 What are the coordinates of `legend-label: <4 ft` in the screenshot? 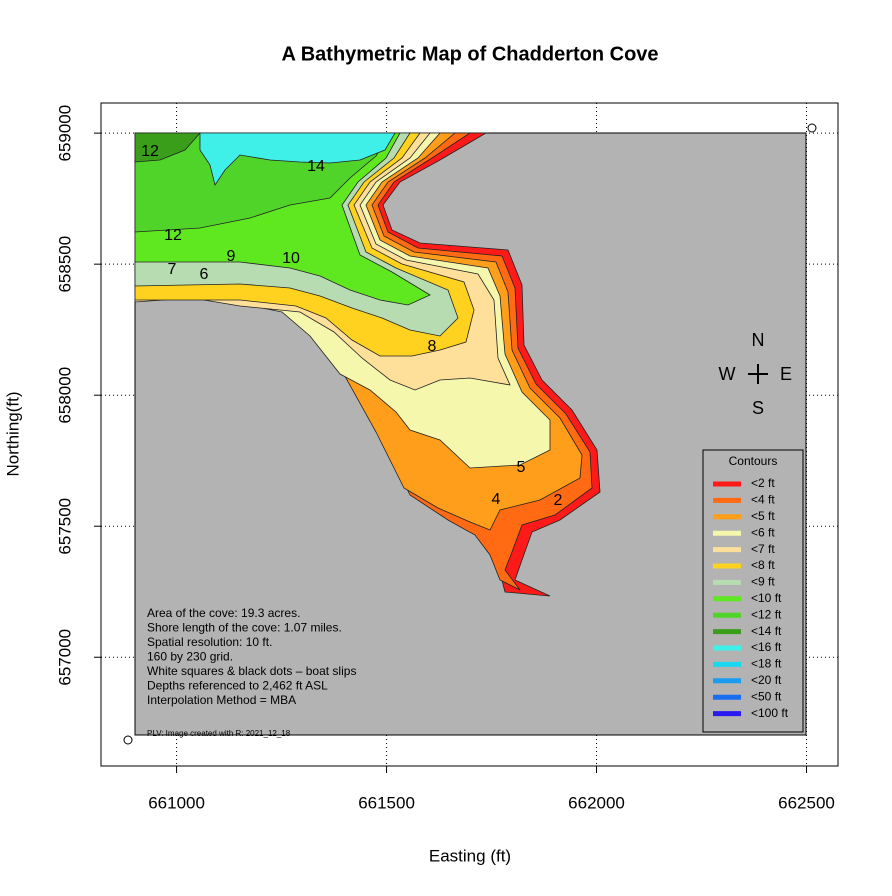 It's located at (763, 500).